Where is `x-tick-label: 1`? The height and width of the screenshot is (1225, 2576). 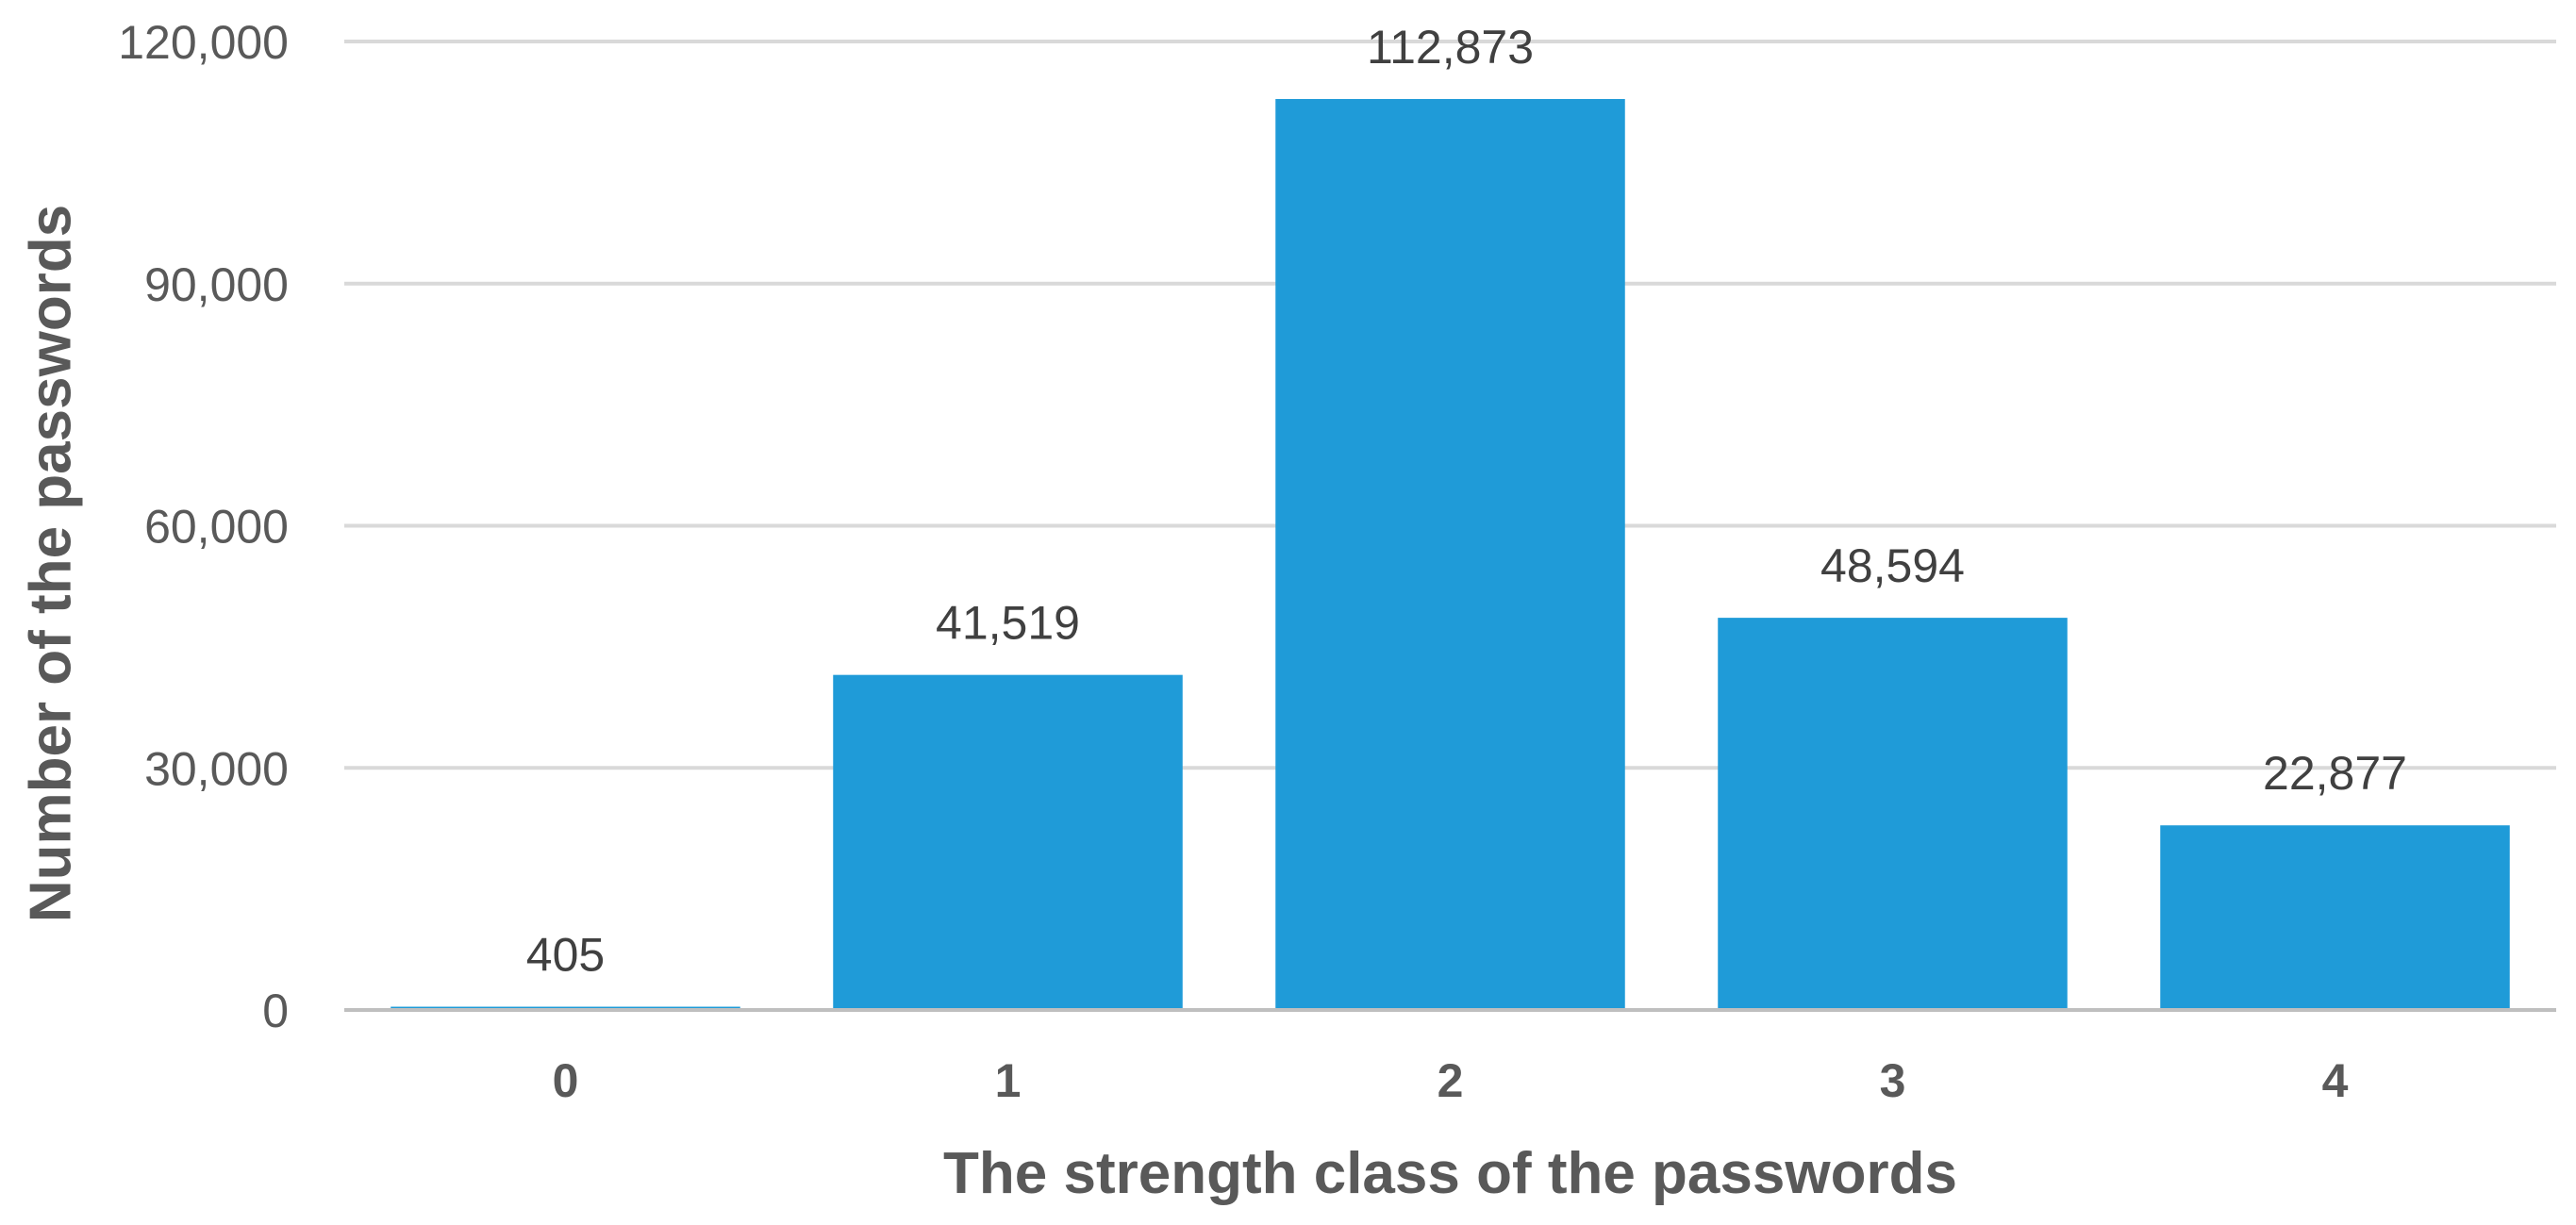
x-tick-label: 1 is located at coordinates (1008, 1080).